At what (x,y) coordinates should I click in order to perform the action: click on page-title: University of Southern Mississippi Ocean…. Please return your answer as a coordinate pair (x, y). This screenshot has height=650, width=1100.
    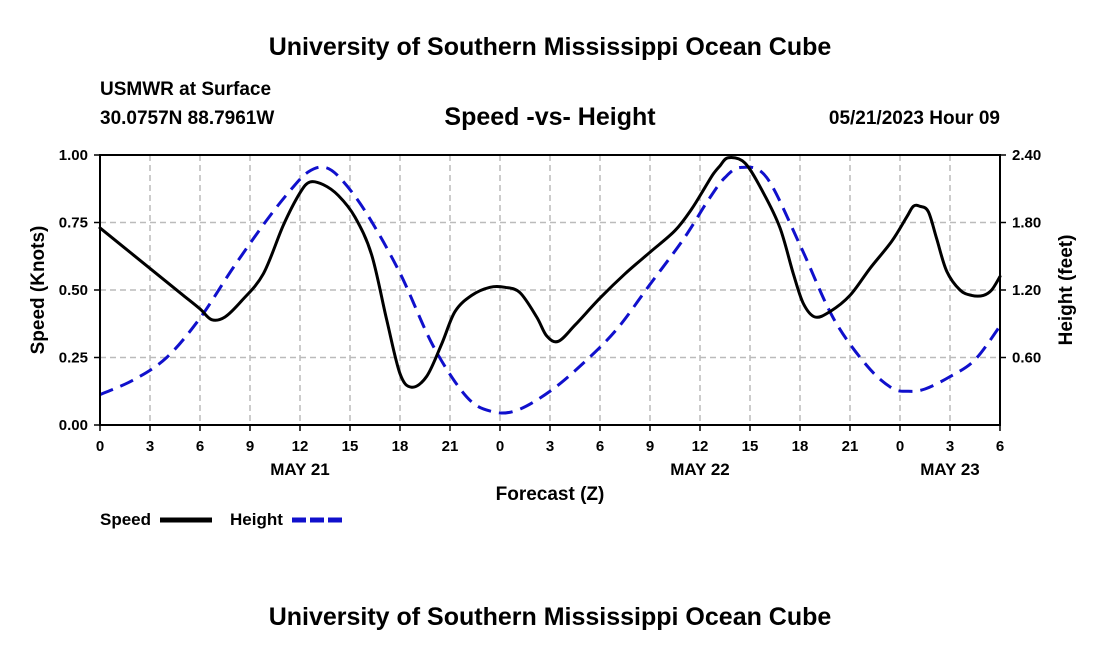
    Looking at the image, I should click on (550, 47).